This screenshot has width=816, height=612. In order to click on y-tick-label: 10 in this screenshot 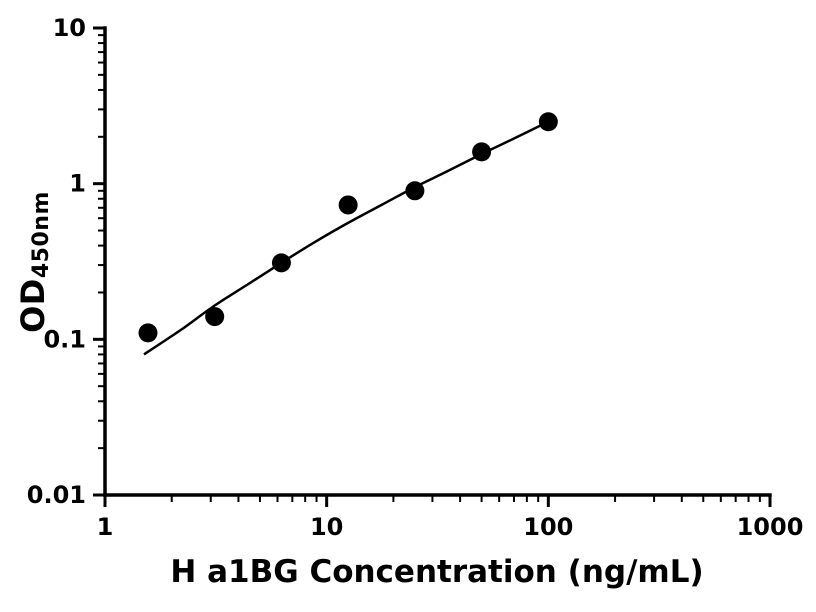, I will do `click(69, 28)`.